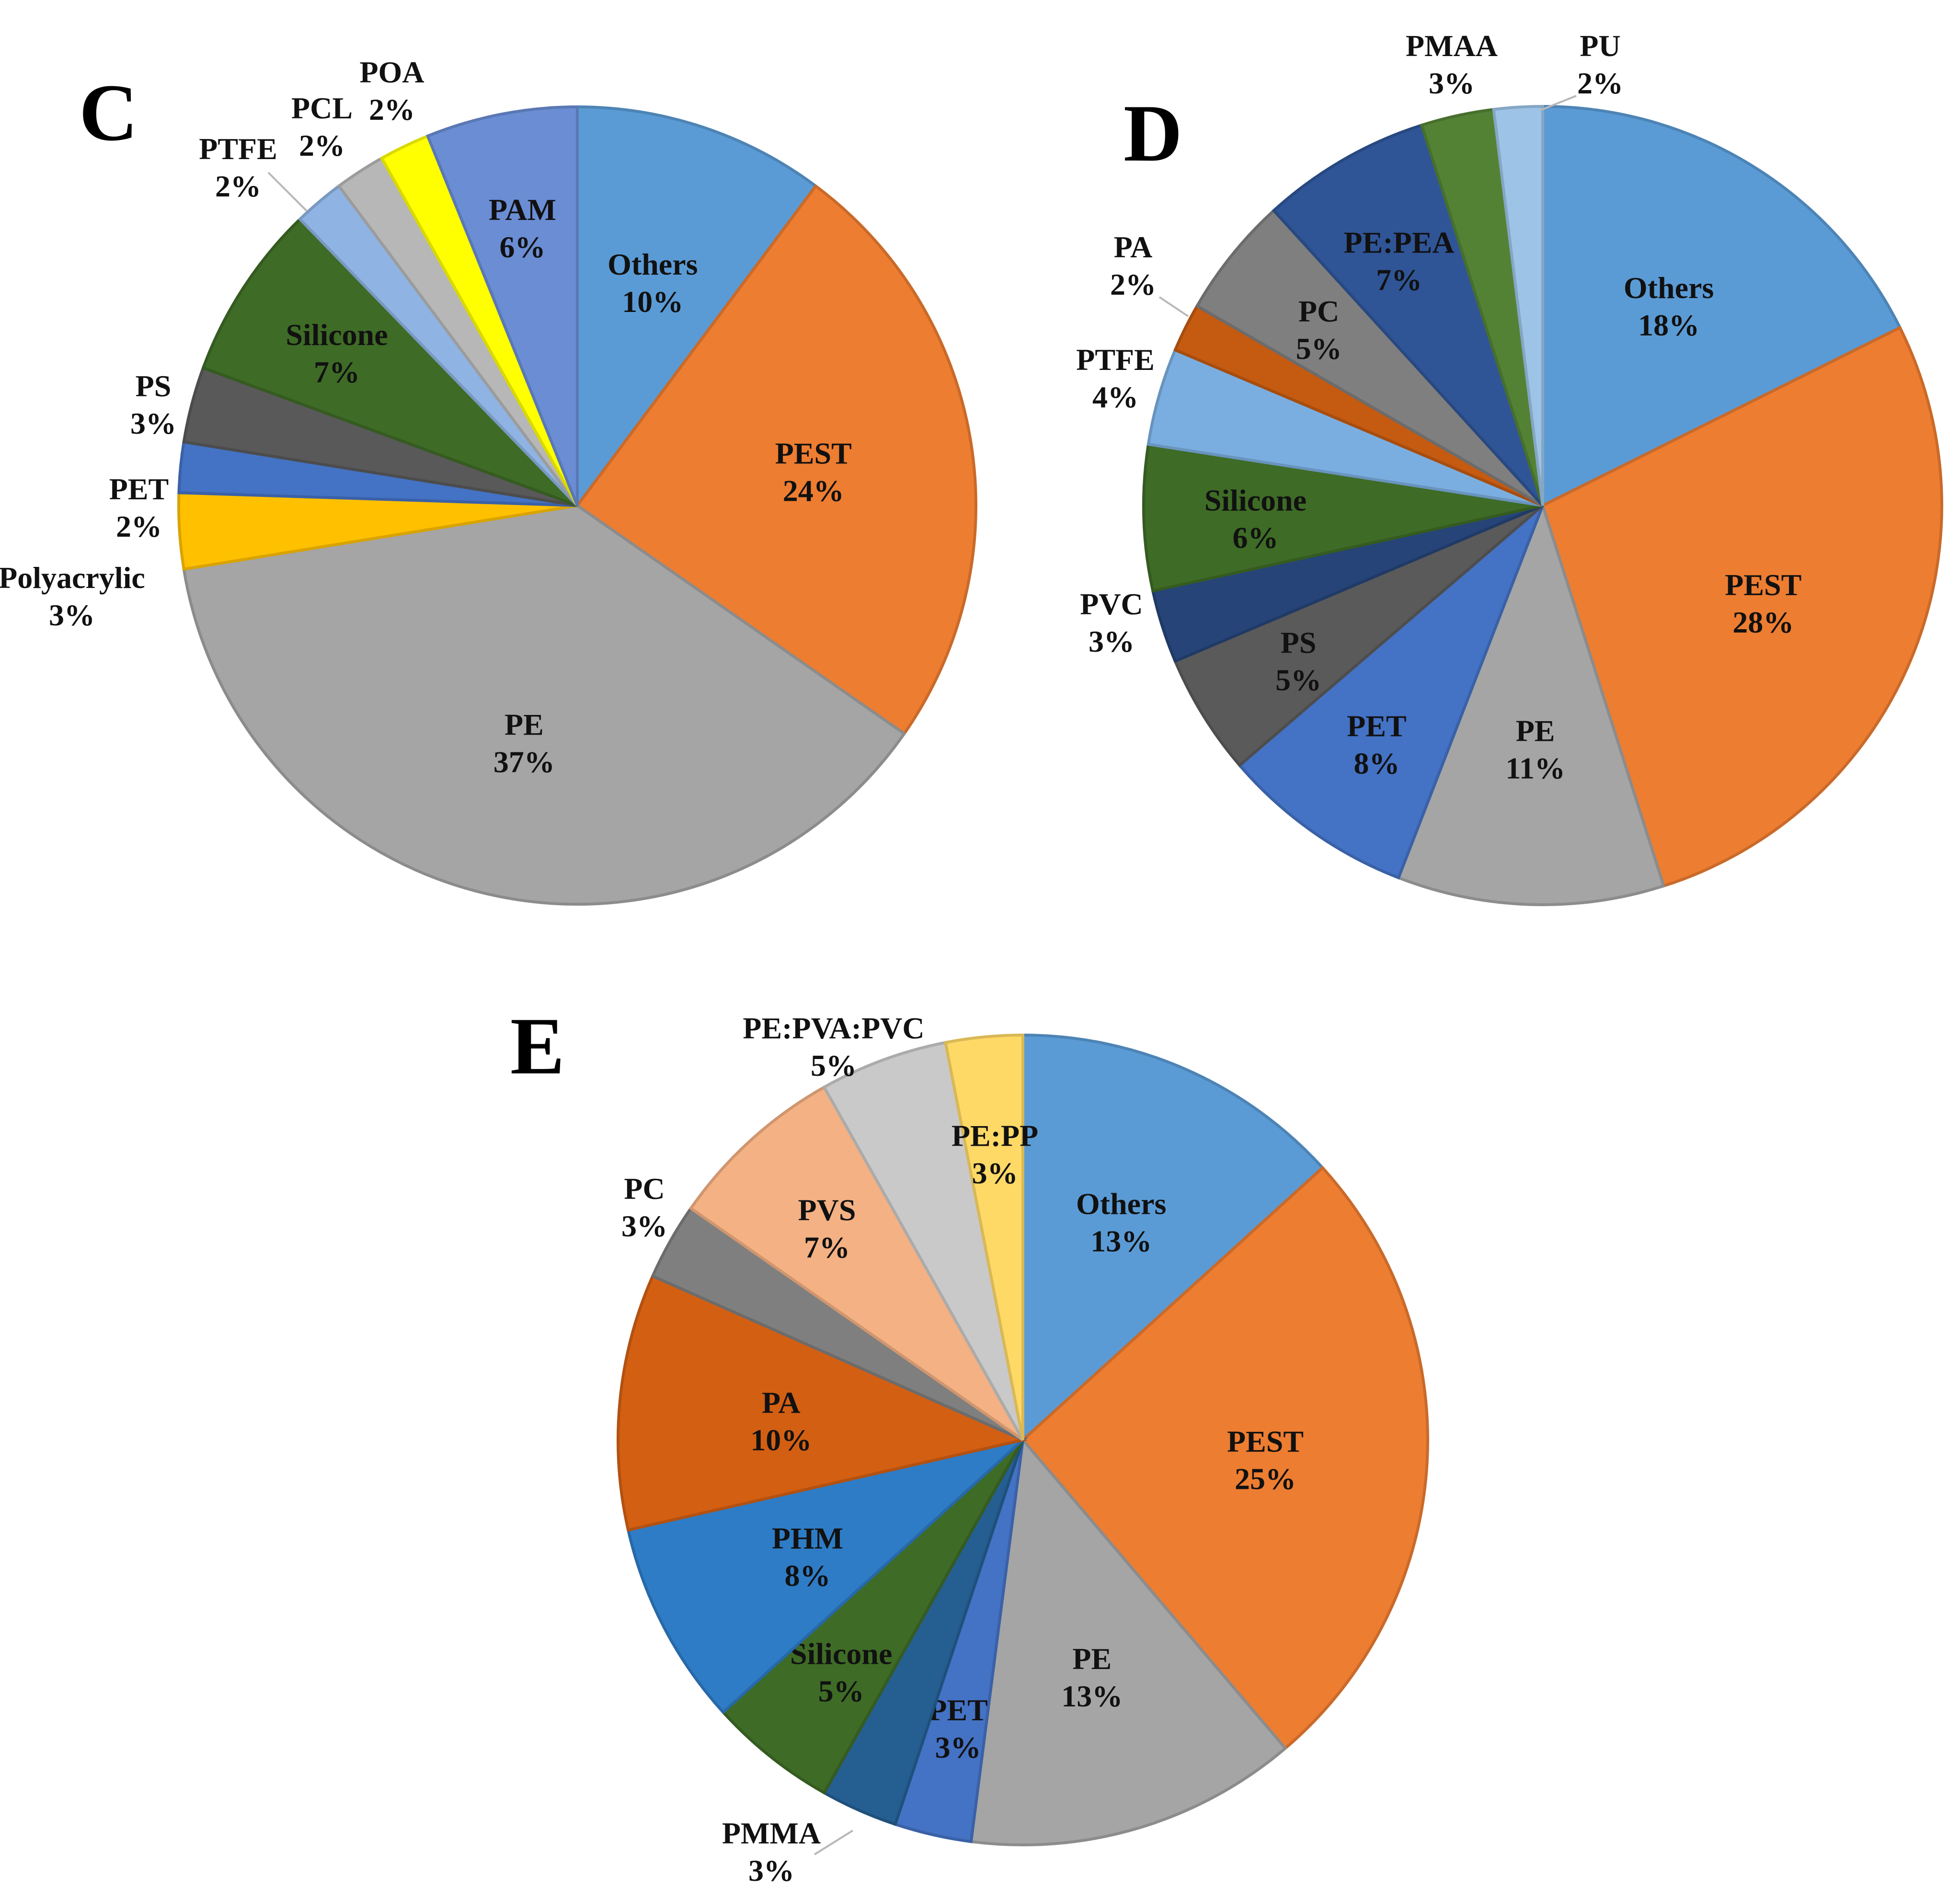 The height and width of the screenshot is (1900, 1960). What do you see at coordinates (1358, 636) in the screenshot?
I see `slice-d-ps` at bounding box center [1358, 636].